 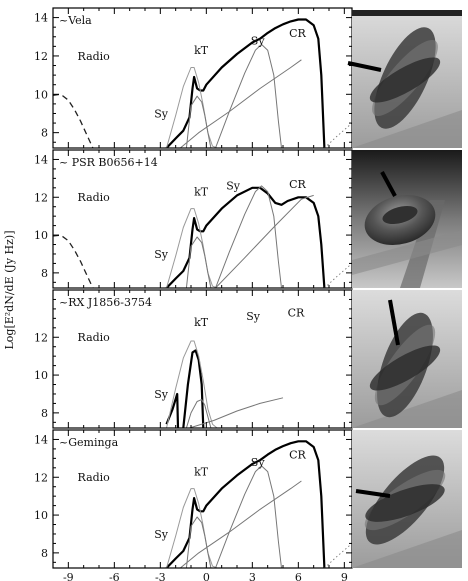 What do you see at coordinates (206, 576) in the screenshot?
I see `x-tick-label: 0` at bounding box center [206, 576].